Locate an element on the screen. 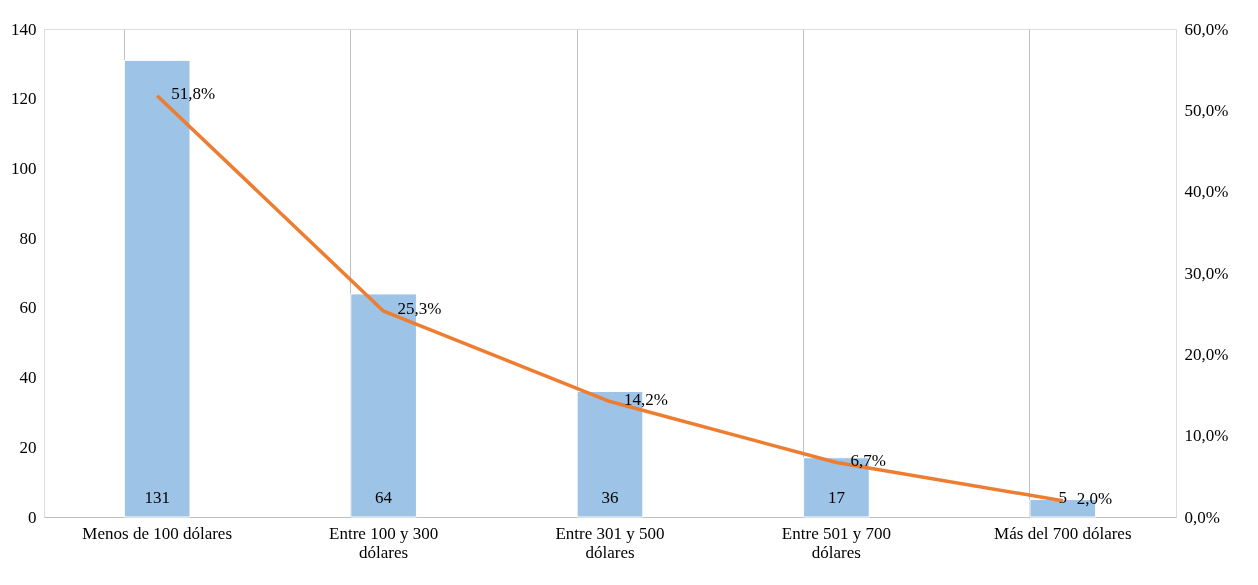 The width and height of the screenshot is (1258, 585). x-tick-label: Menos de 100 dólares is located at coordinates (157, 533).